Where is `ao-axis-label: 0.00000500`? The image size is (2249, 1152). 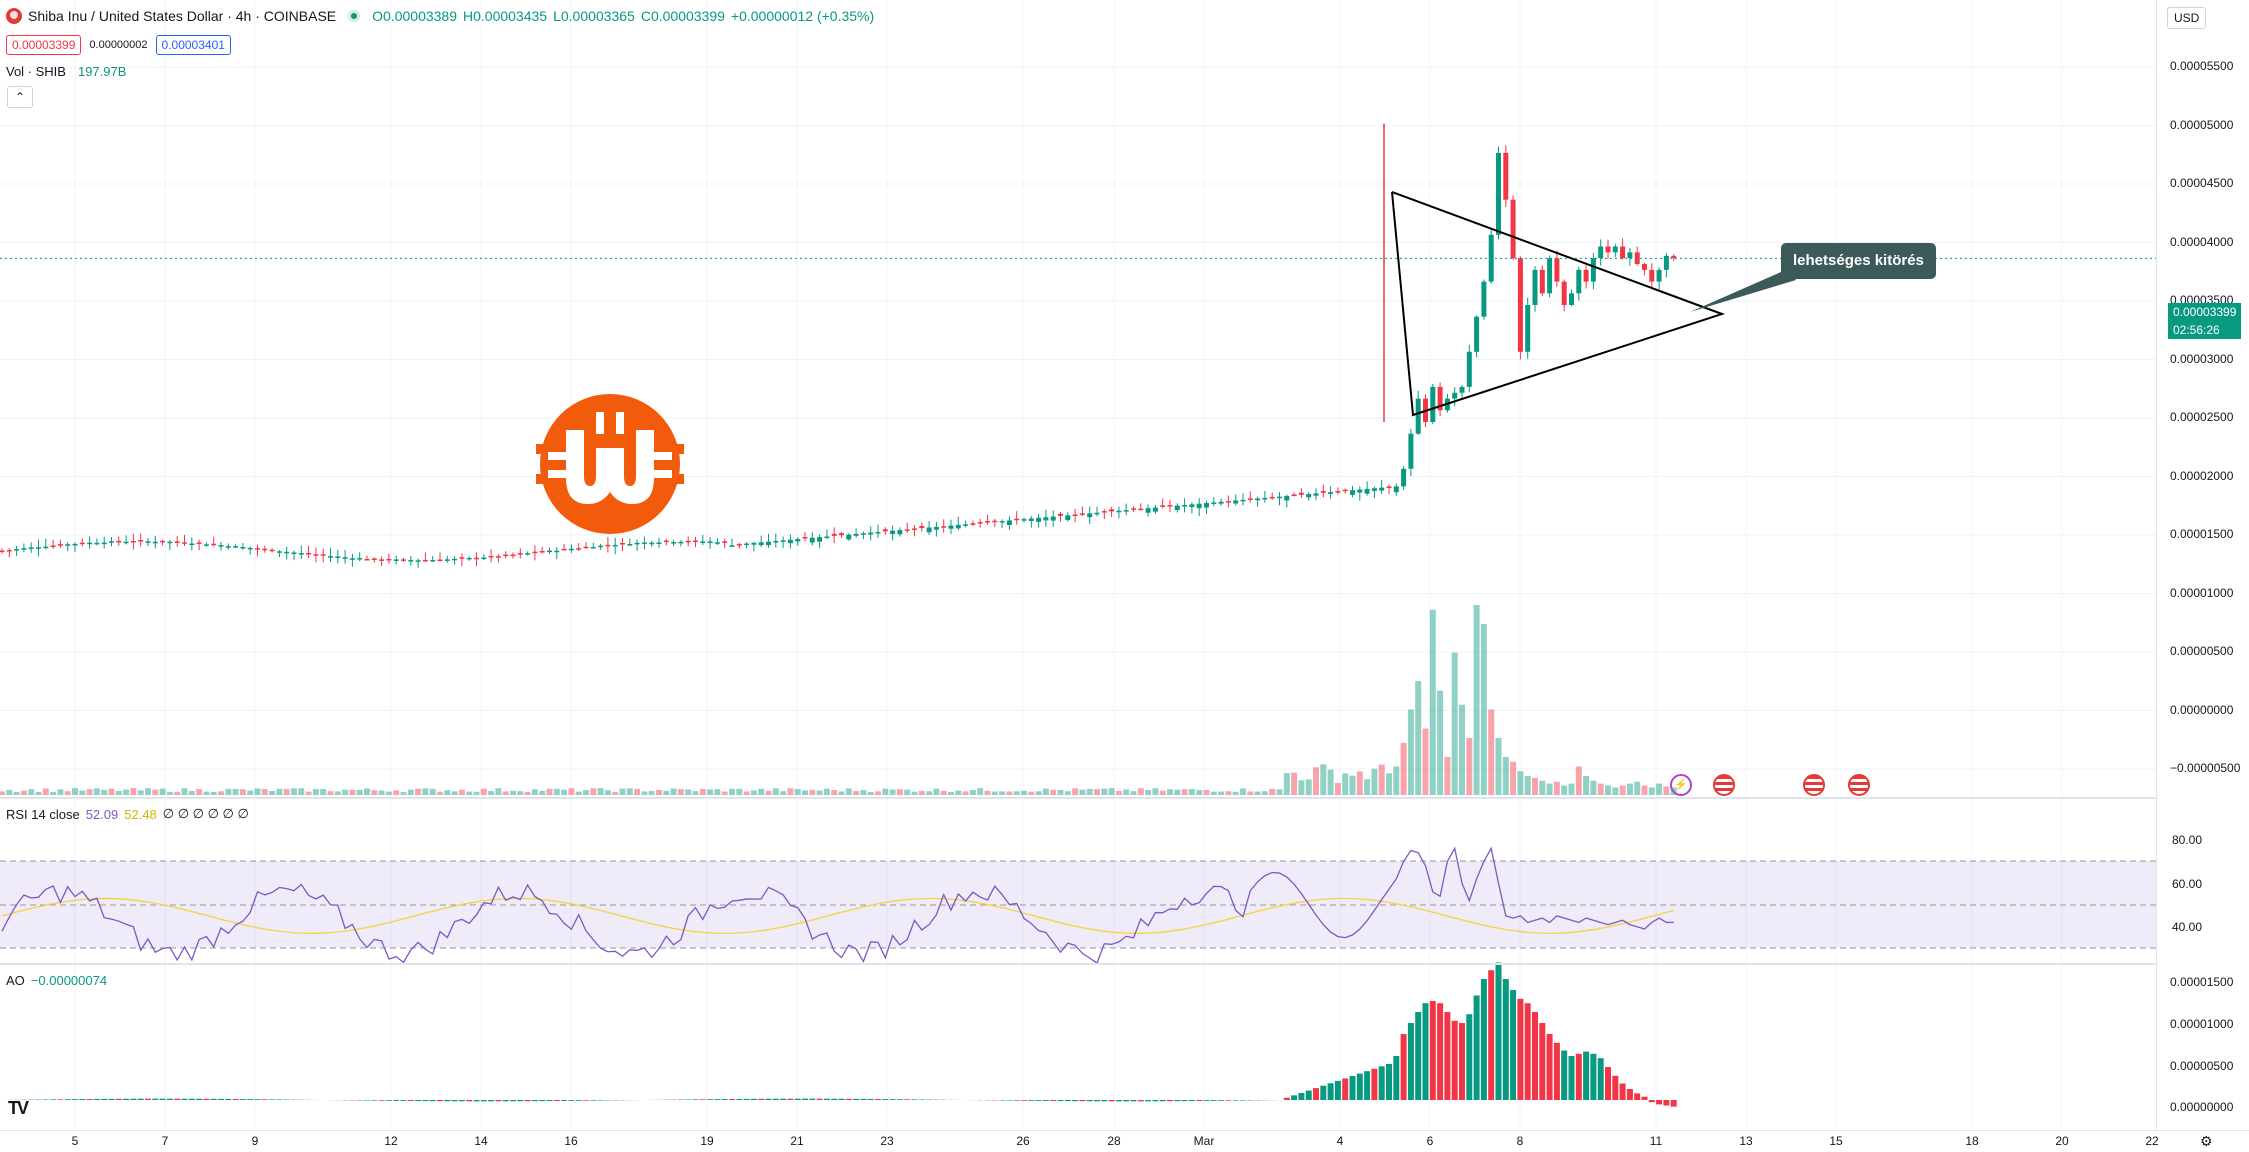
ao-axis-label: 0.00000500 is located at coordinates (2202, 1066).